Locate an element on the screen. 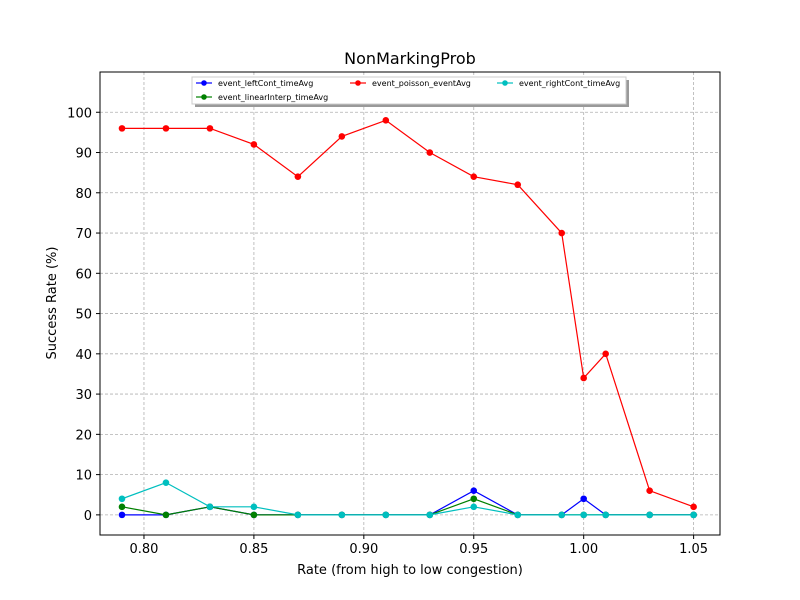  legend-item: event_poisson_eventAvg is located at coordinates (410, 83).